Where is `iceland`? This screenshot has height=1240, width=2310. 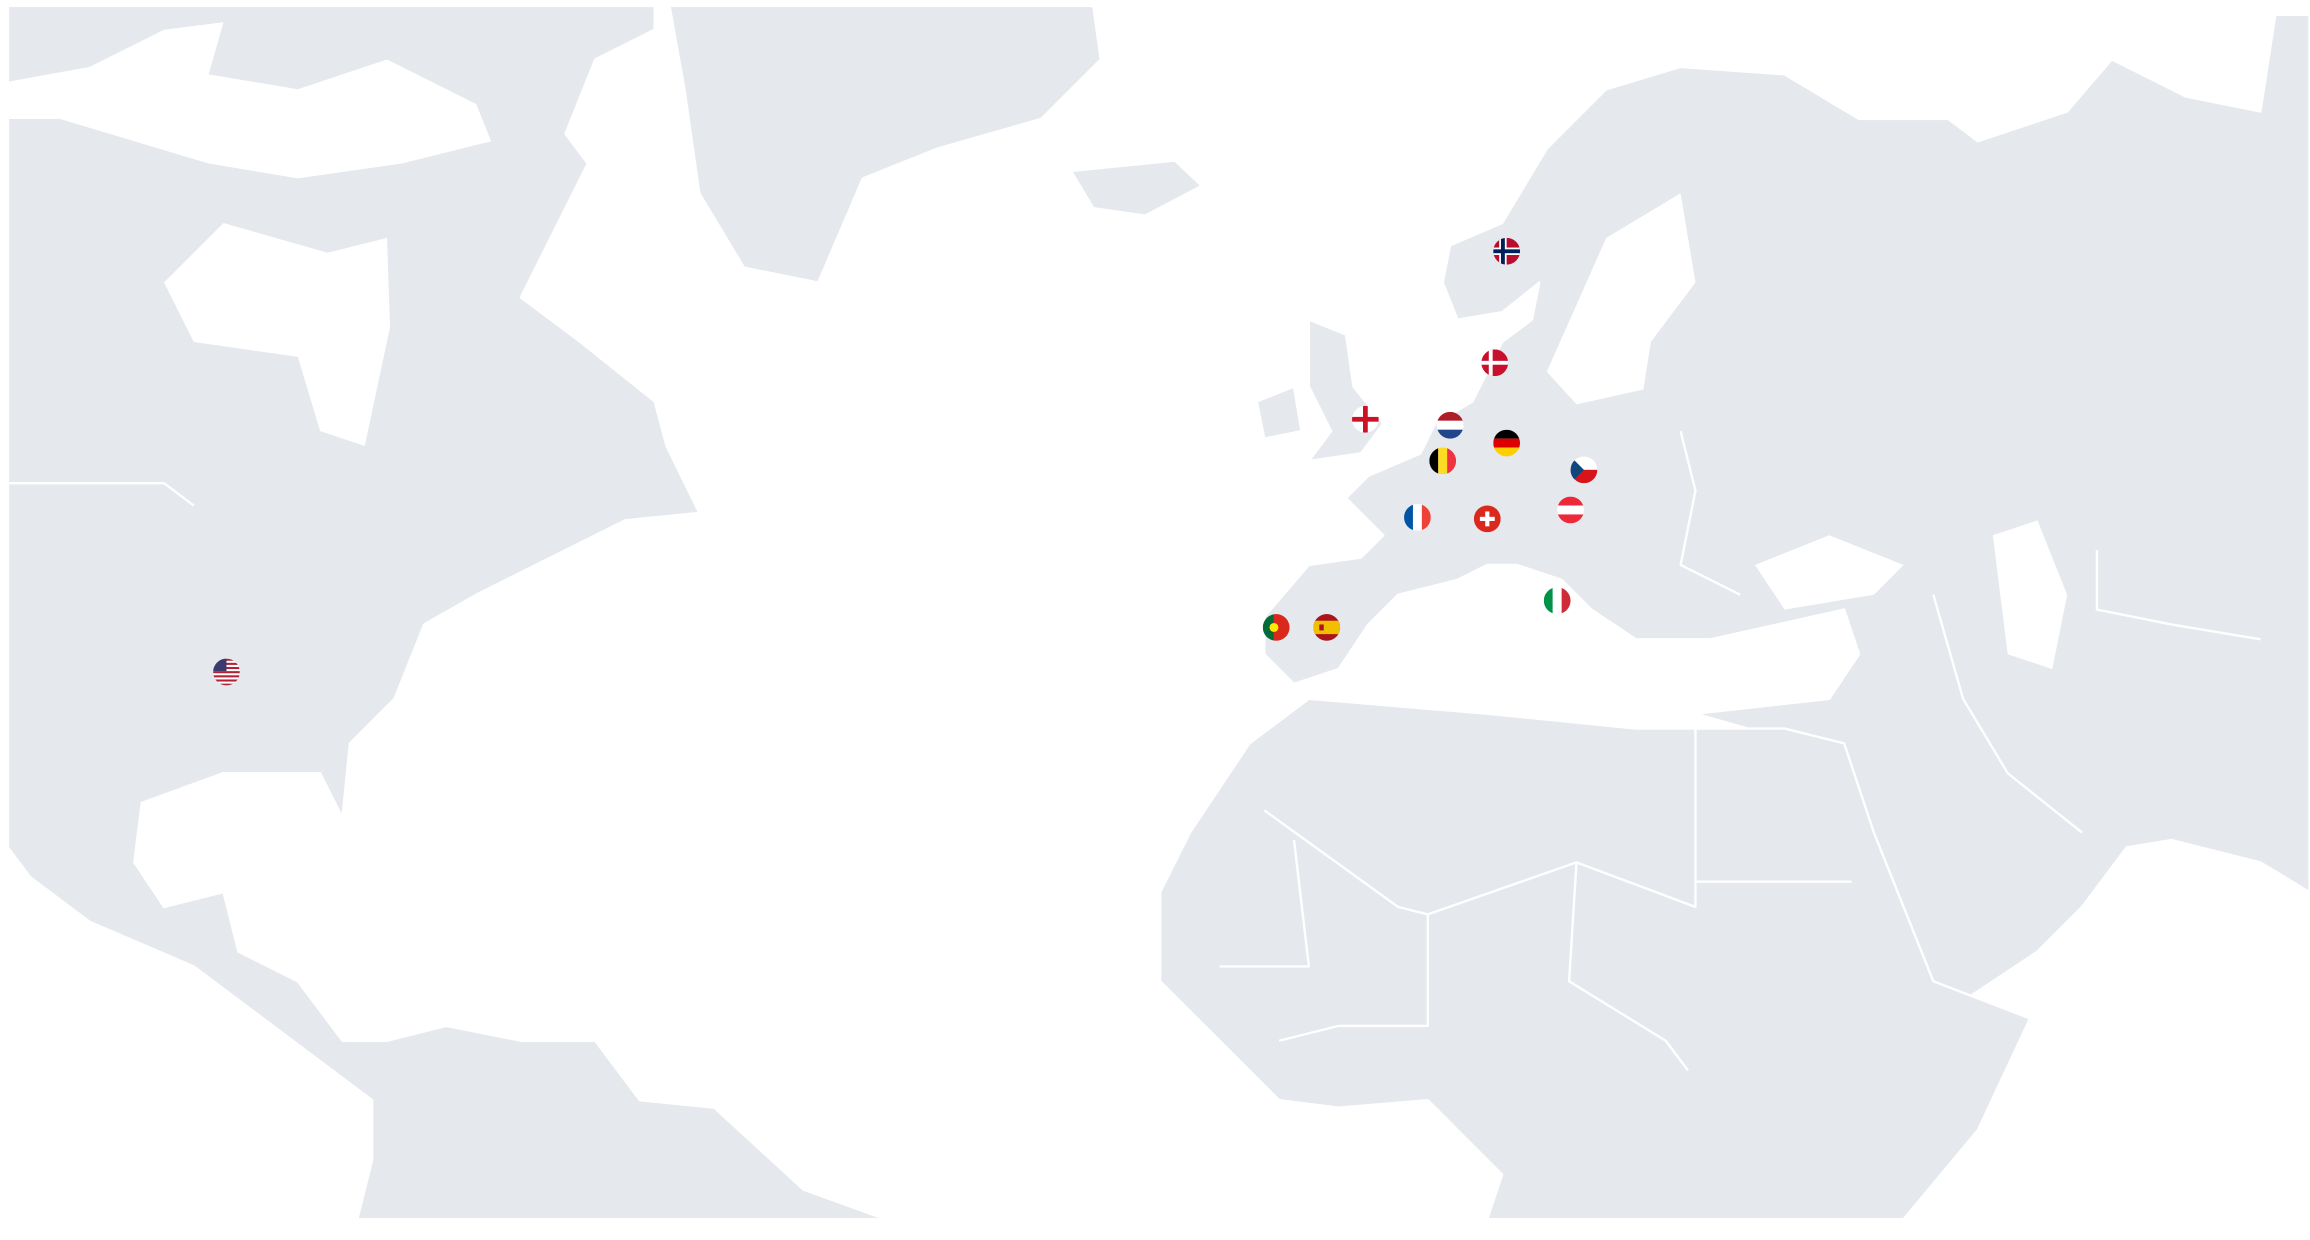
iceland is located at coordinates (1136, 188).